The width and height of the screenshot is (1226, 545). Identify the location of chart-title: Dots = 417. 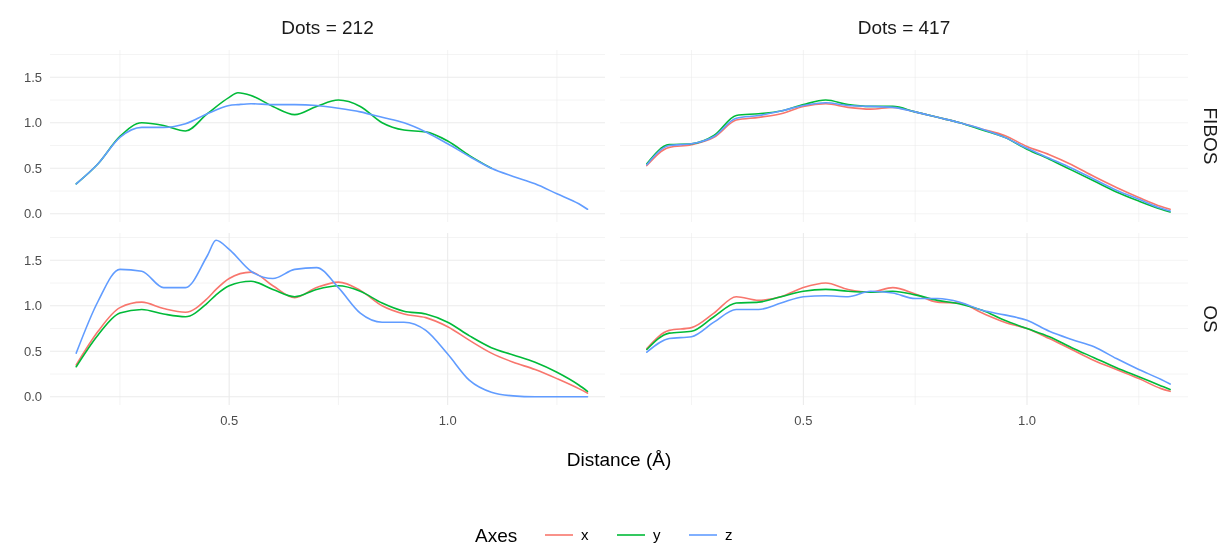
(904, 27).